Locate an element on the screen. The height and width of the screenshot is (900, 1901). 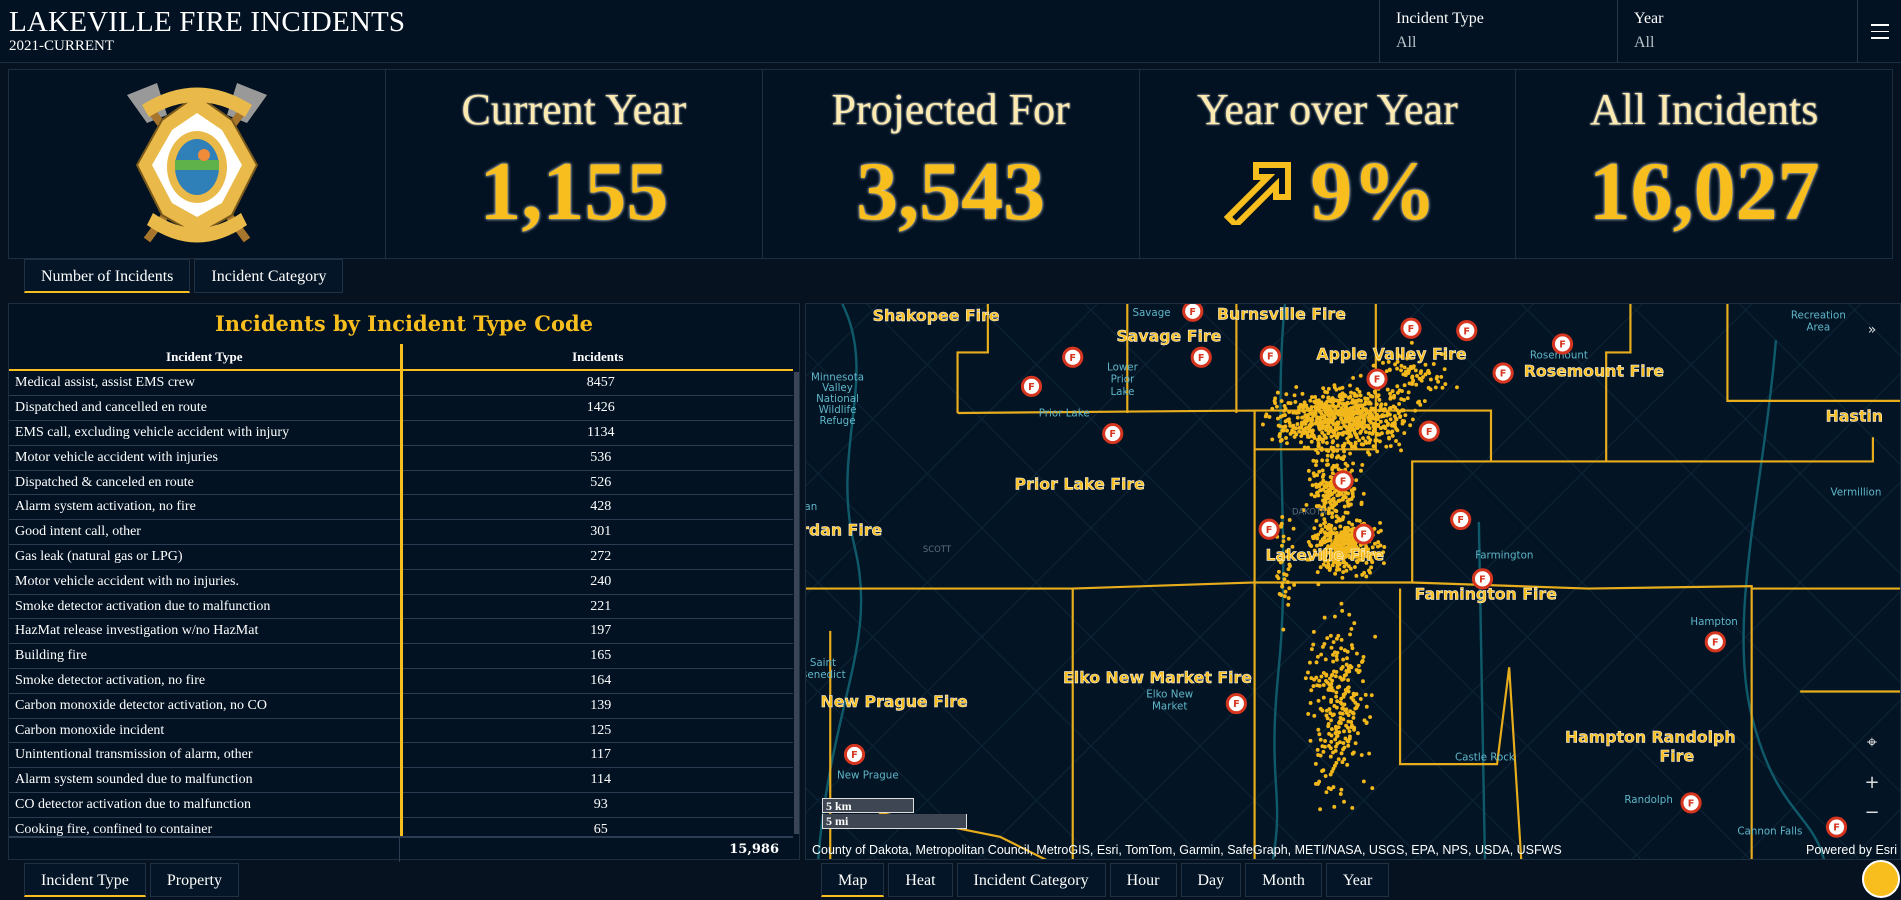
district-label: Lakeville Fire is located at coordinates (1324, 555).